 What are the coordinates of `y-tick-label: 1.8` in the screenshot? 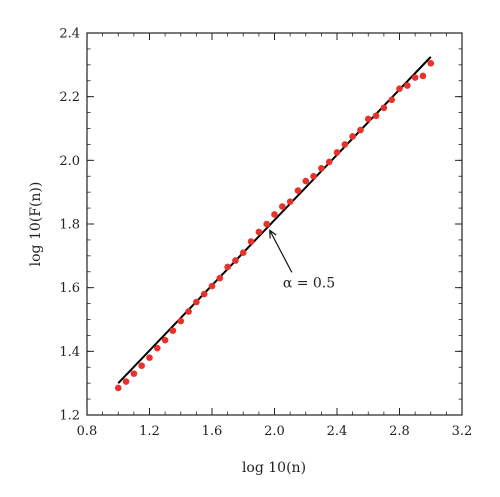 It's located at (69, 225).